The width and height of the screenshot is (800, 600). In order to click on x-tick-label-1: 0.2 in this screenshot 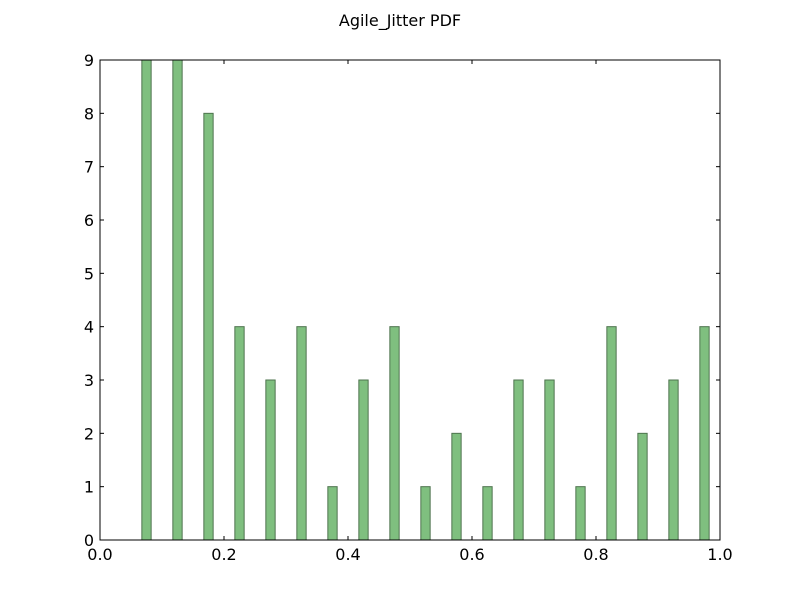, I will do `click(223, 554)`.